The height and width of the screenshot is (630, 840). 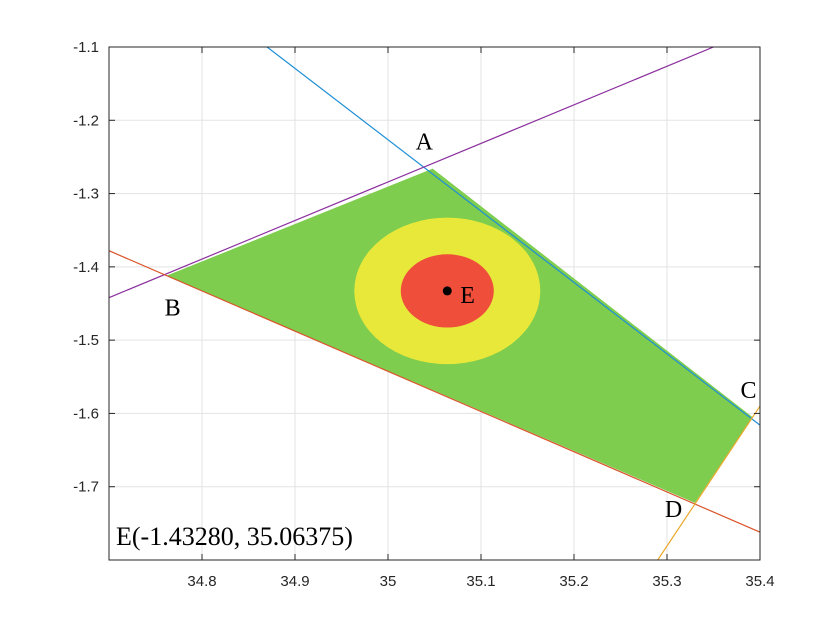 I want to click on x-tick-label: 35.1, so click(x=480, y=581).